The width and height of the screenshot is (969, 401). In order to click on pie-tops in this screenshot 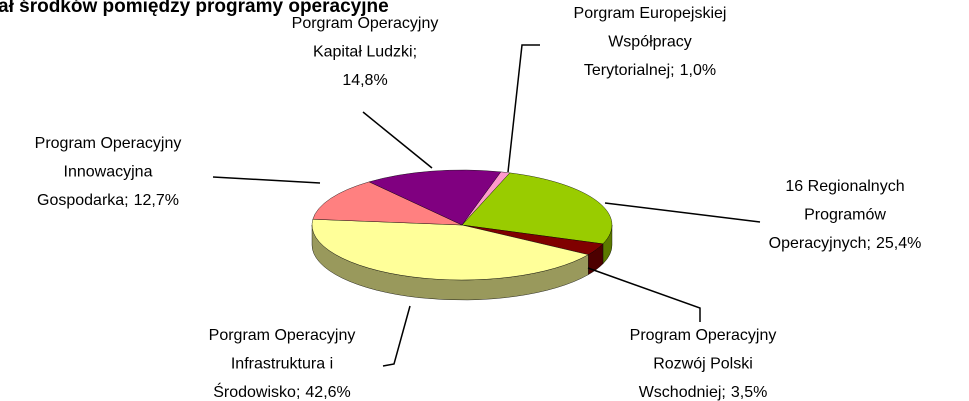, I will do `click(462, 225)`.